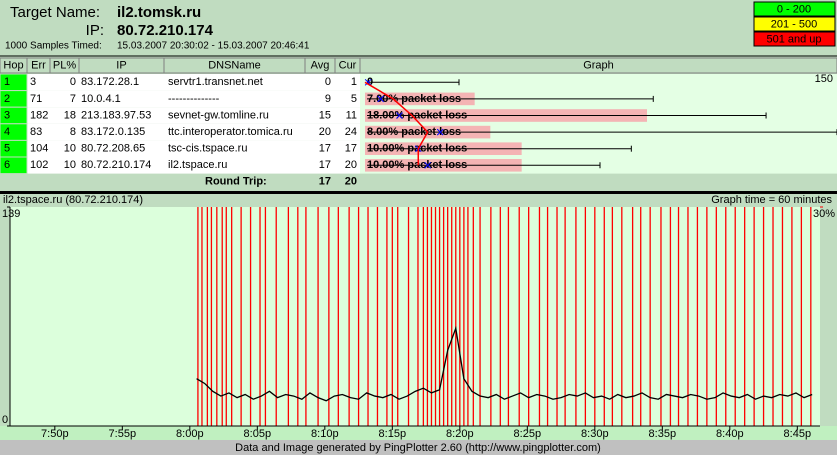  I want to click on cell: 80.72.210.174, so click(116, 165).